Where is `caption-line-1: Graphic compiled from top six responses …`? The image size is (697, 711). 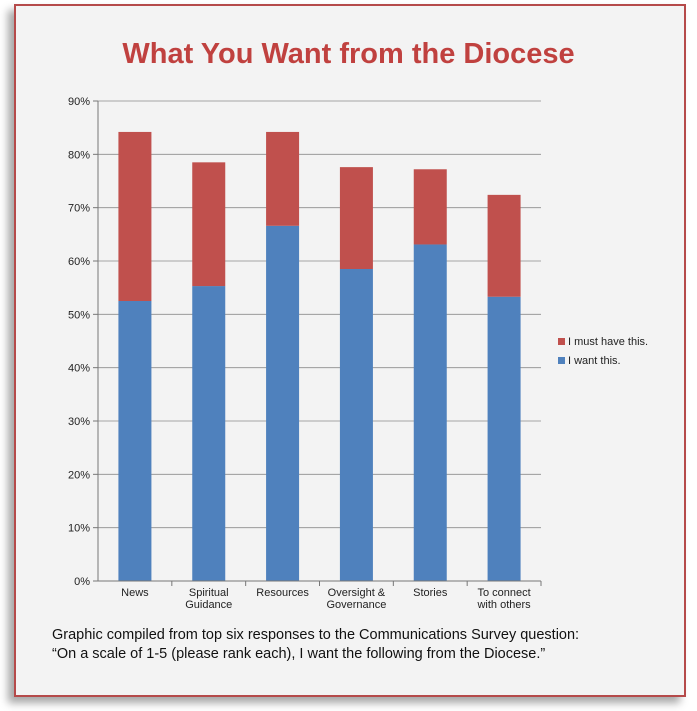
caption-line-1: Graphic compiled from top six responses … is located at coordinates (316, 635).